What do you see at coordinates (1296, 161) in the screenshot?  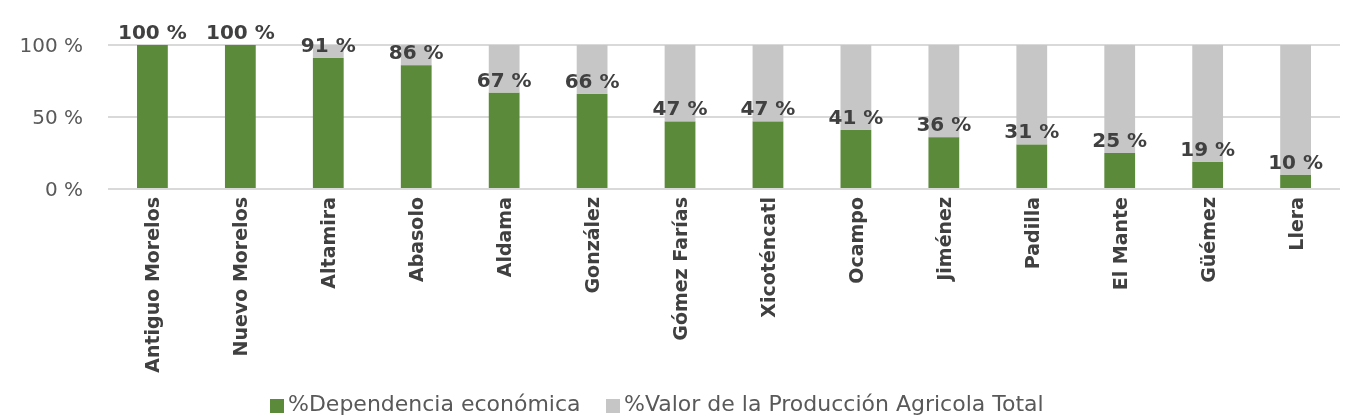 I see `data-label: 10 %` at bounding box center [1296, 161].